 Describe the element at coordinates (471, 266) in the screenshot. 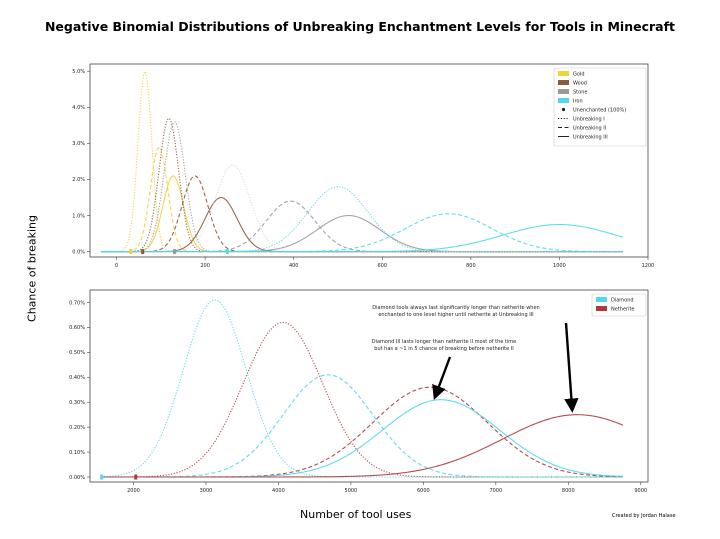

I see `x-tick-label: 800` at that location.